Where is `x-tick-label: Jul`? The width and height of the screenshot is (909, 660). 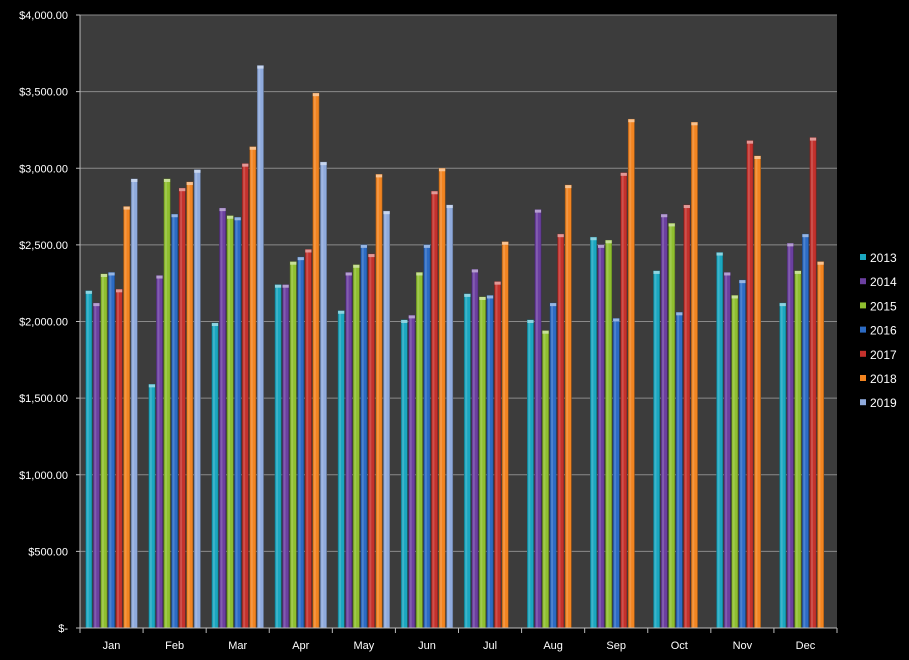 x-tick-label: Jul is located at coordinates (490, 646).